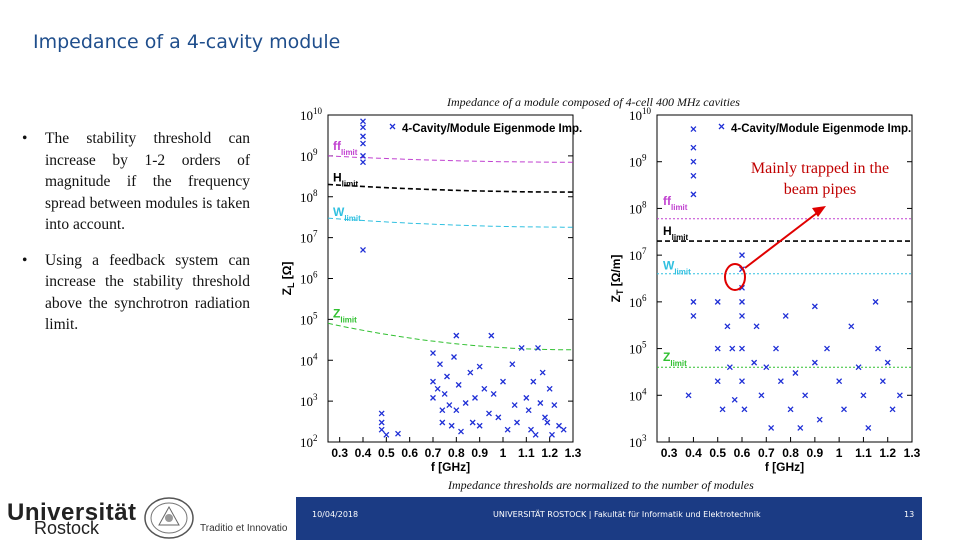  I want to click on y-tick-label: 10⁴, so click(309, 359).